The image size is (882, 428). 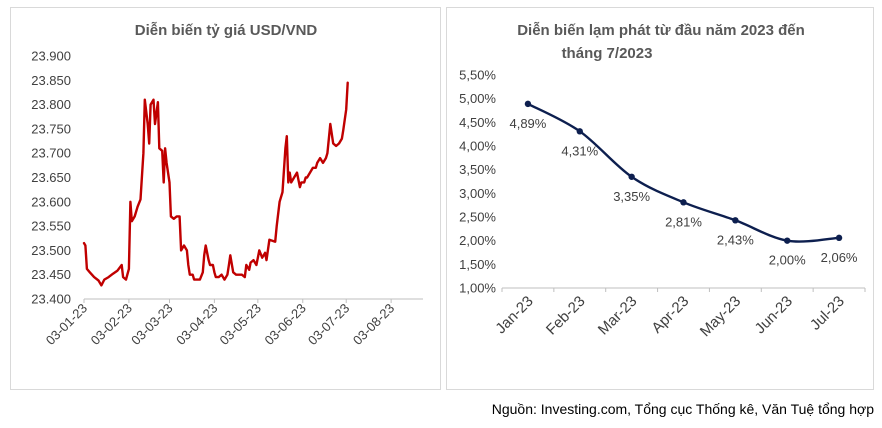 What do you see at coordinates (607, 53) in the screenshot?
I see `chart-title-line: tháng 7/2023` at bounding box center [607, 53].